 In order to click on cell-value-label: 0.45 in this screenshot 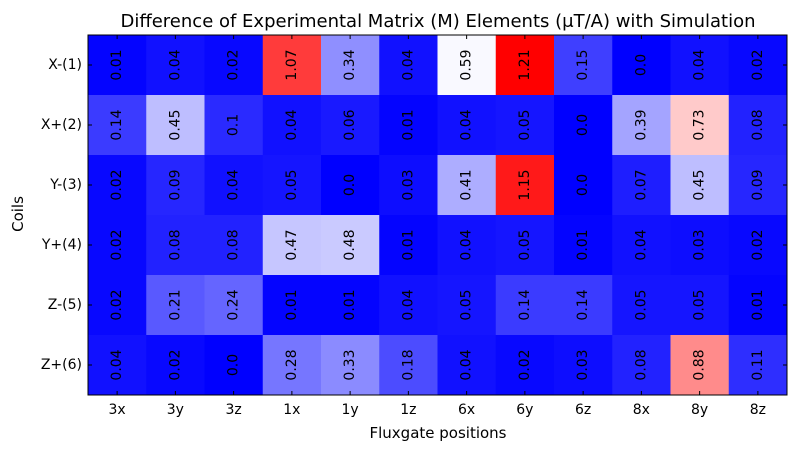, I will do `click(700, 184)`.